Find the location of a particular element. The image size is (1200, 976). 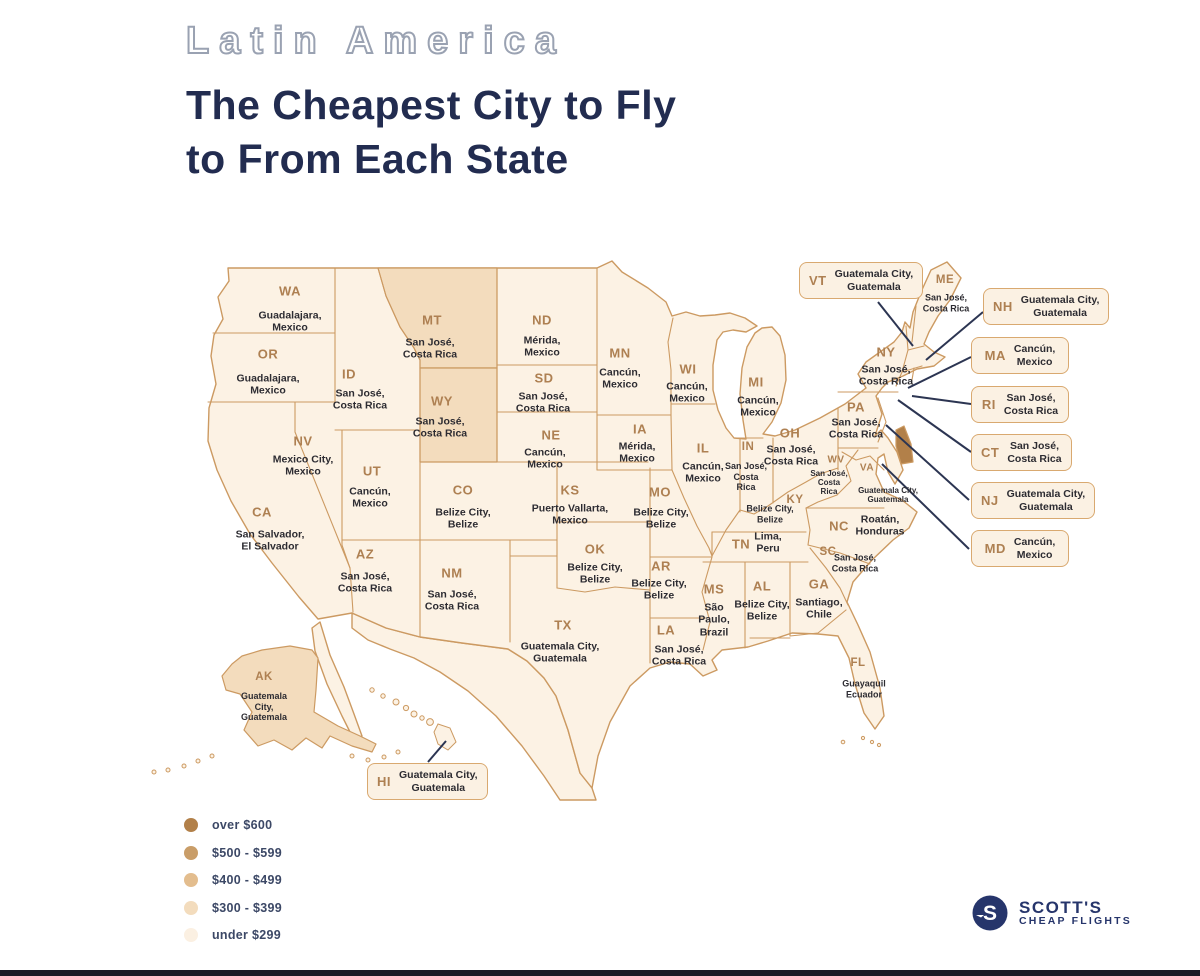

legend-row: over $600 is located at coordinates (233, 825).